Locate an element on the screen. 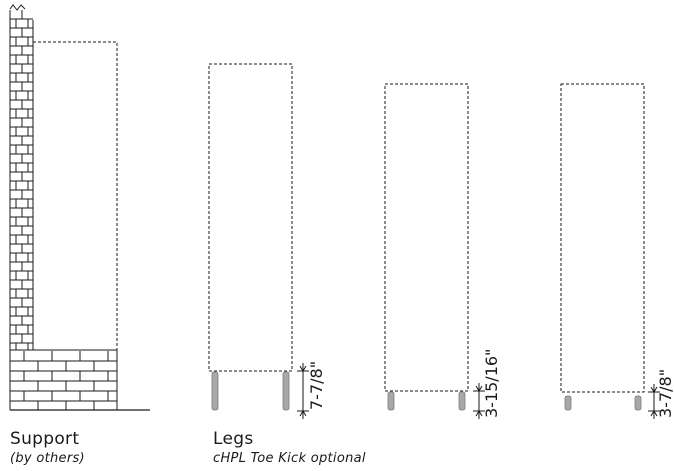 Image resolution: width=674 pixels, height=471 pixels. glide-right is located at coordinates (638, 403).